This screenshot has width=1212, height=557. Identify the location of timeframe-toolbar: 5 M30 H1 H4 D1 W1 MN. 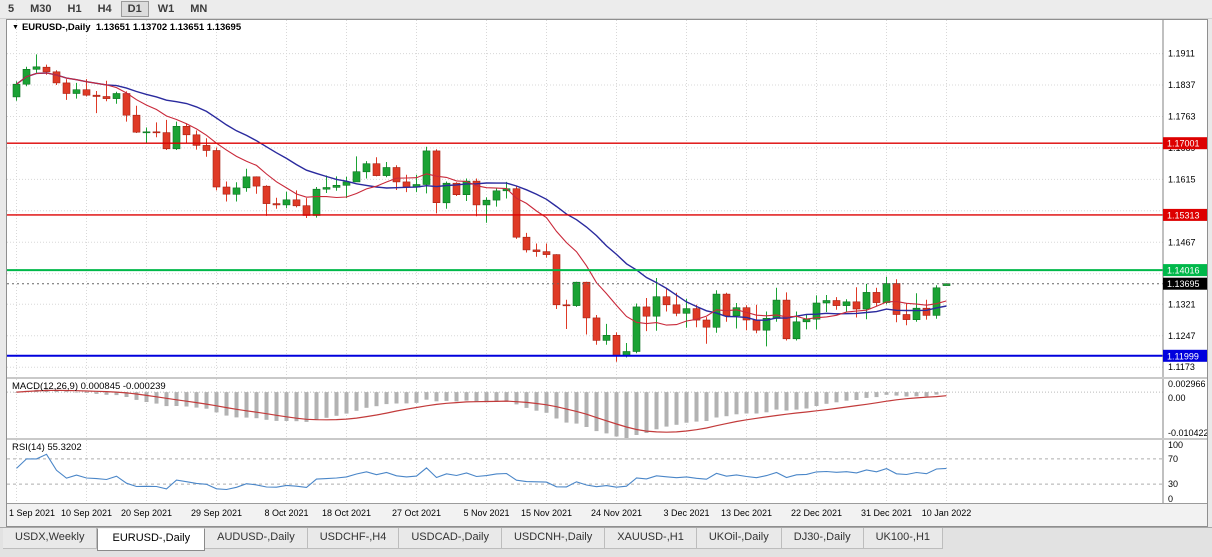
(606, 9).